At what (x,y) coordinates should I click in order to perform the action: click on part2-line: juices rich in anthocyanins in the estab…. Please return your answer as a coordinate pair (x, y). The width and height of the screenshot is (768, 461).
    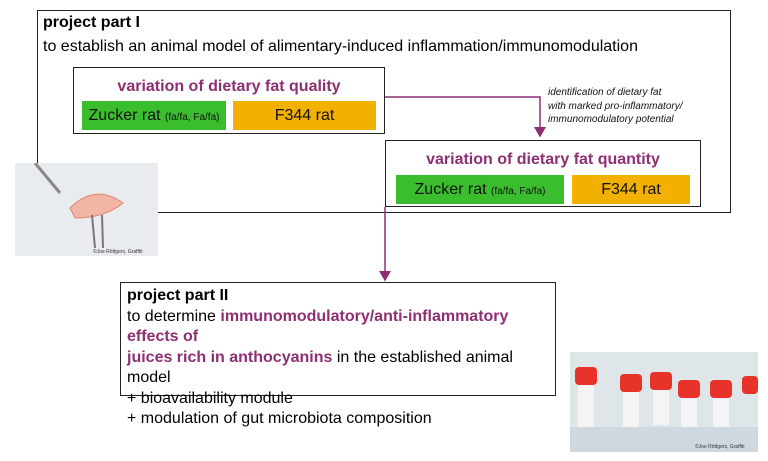
    Looking at the image, I should click on (341, 368).